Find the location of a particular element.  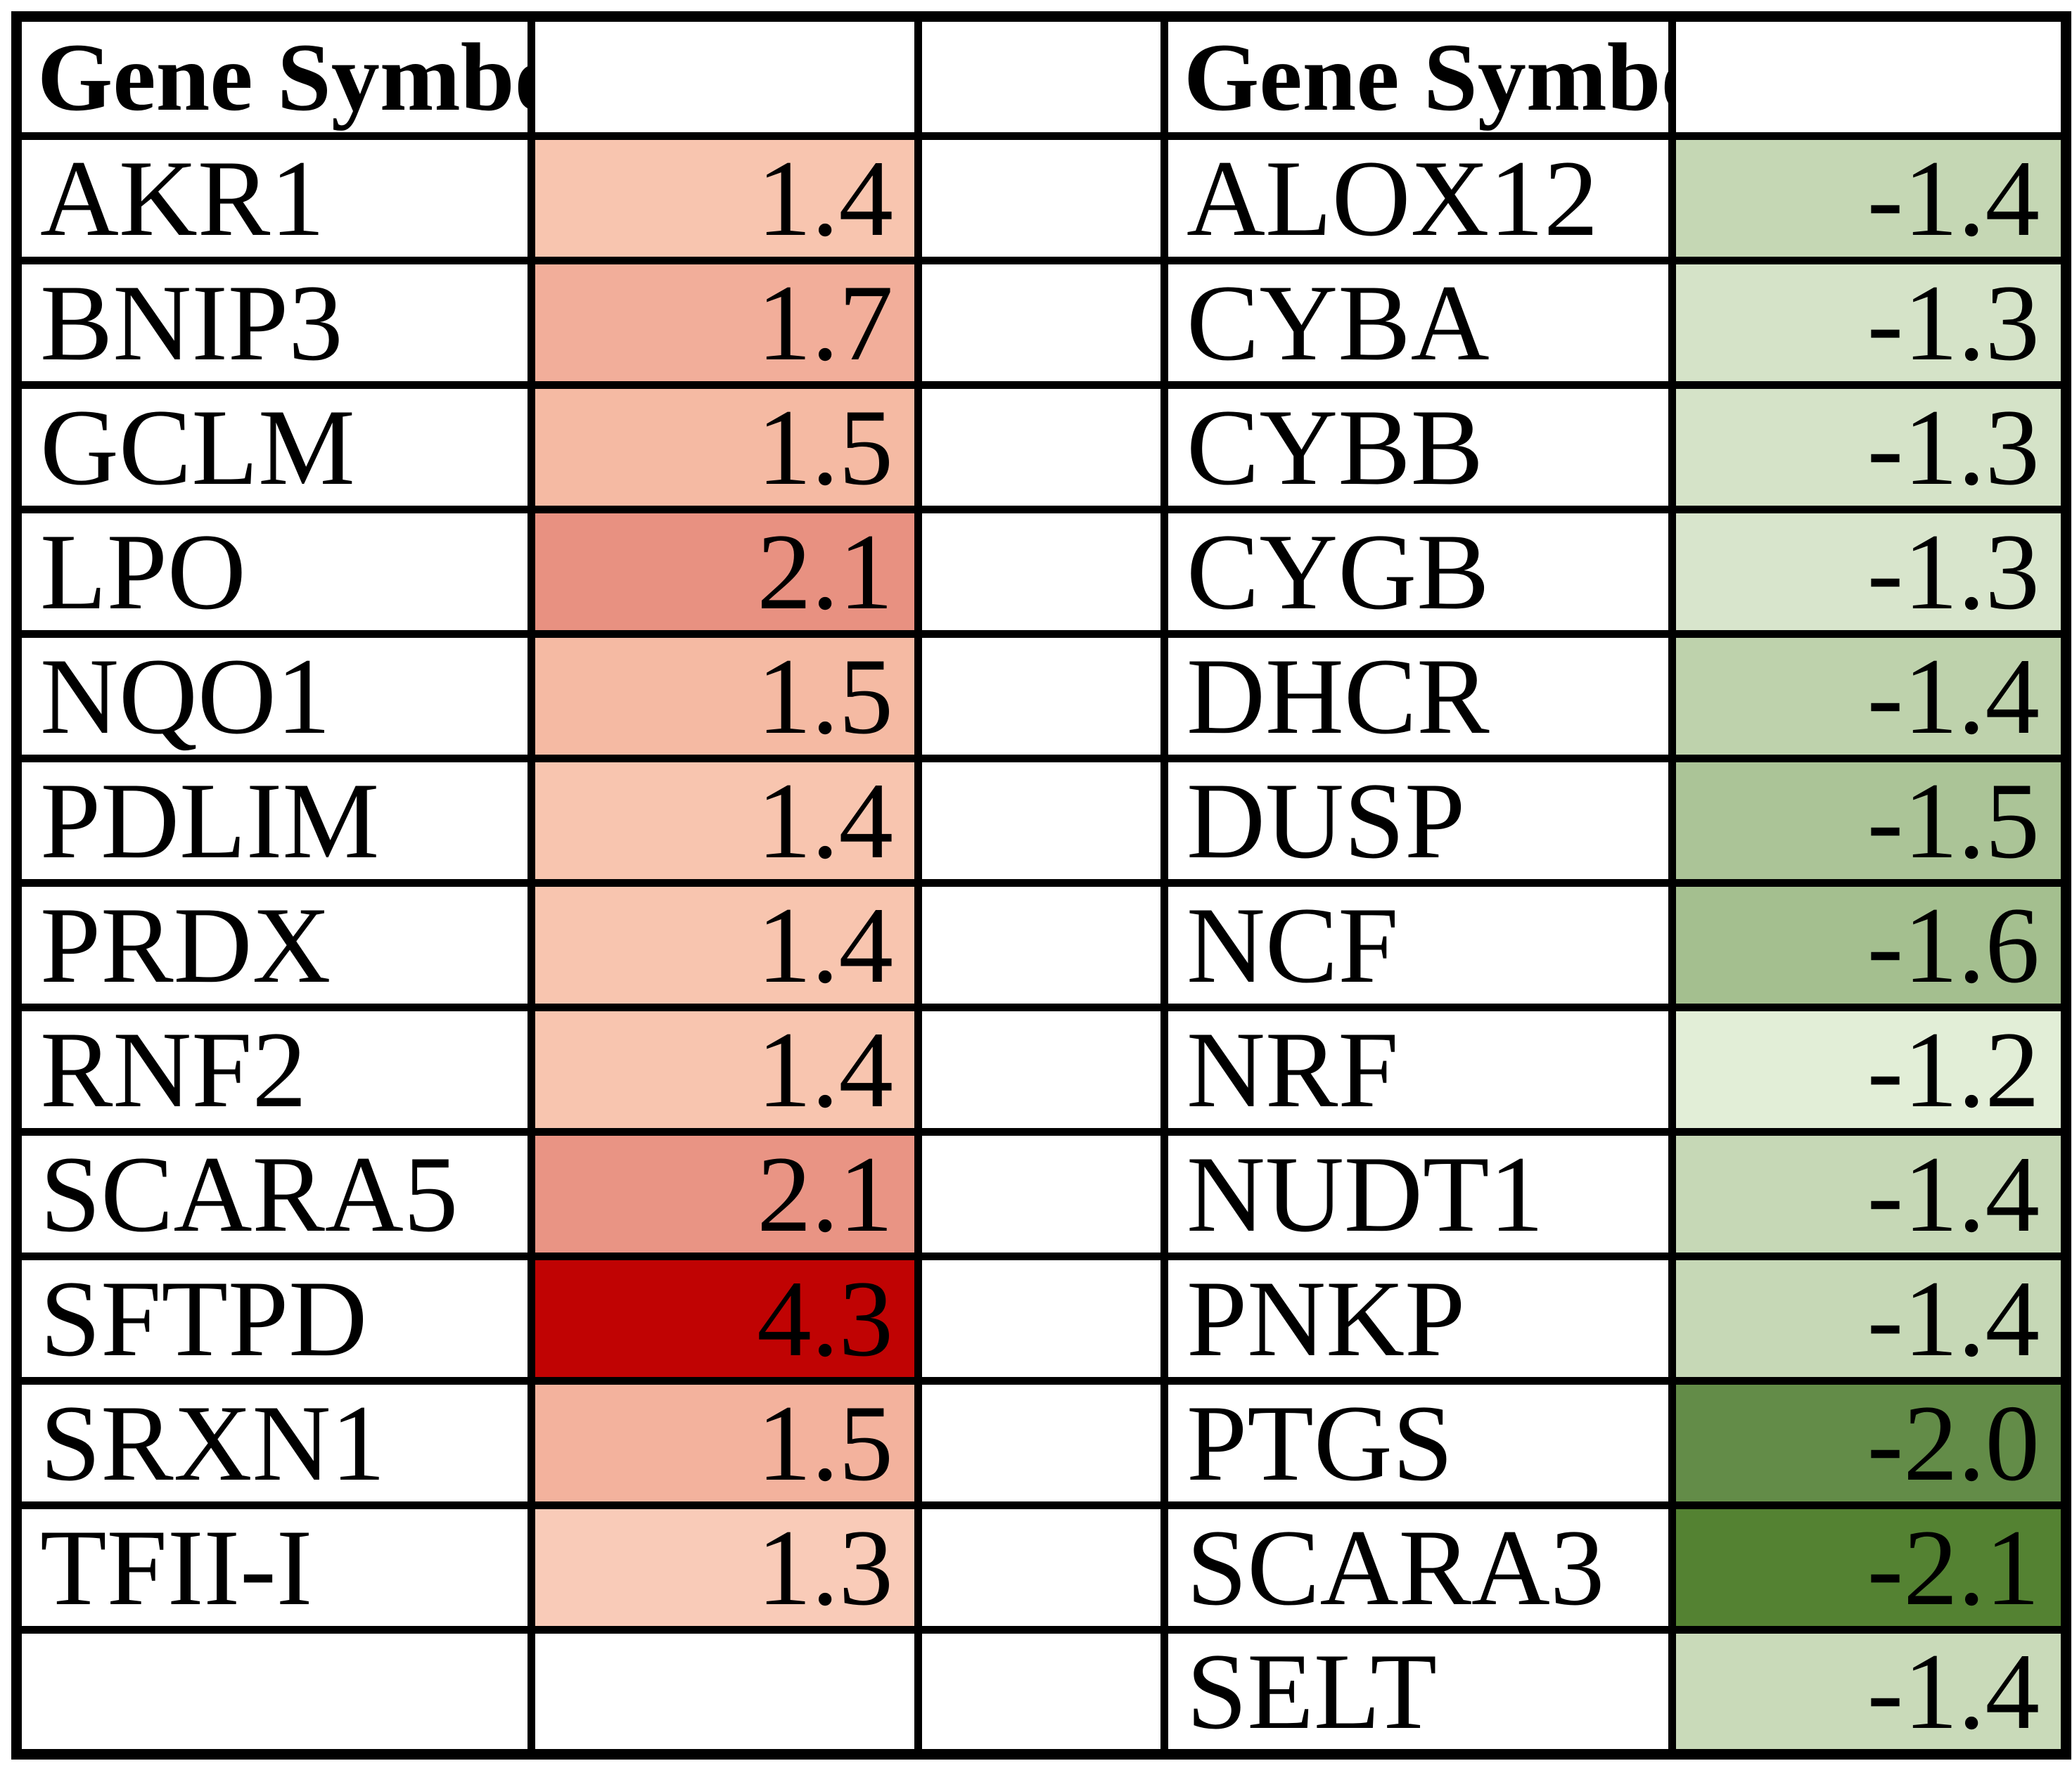

right-gene-cell: DUSP is located at coordinates (1418, 821).